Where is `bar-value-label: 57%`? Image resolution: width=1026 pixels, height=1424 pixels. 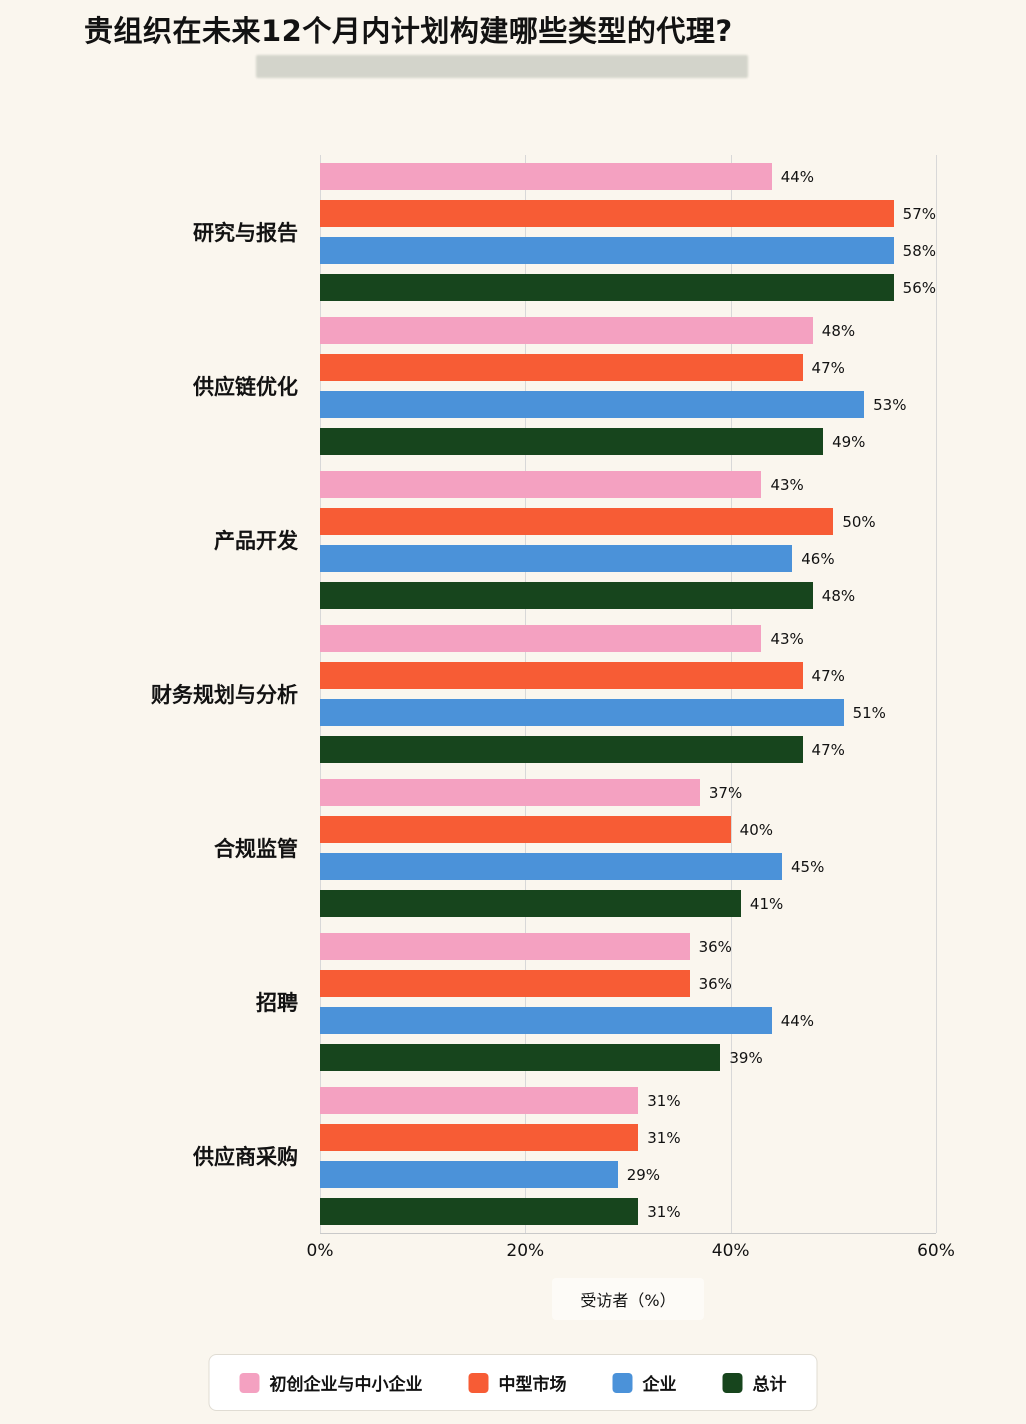 bar-value-label: 57% is located at coordinates (919, 213).